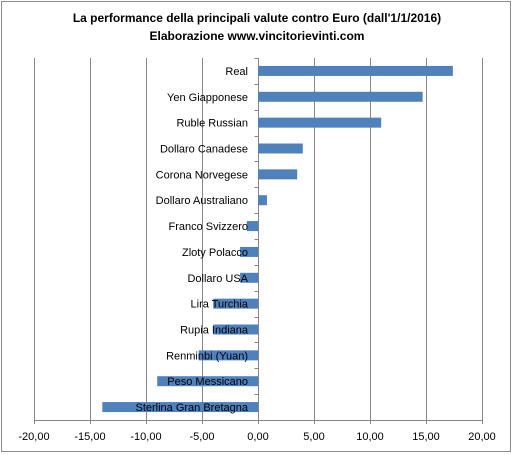  Describe the element at coordinates (215, 253) in the screenshot. I see `category-label: Zloty Polacco` at that location.